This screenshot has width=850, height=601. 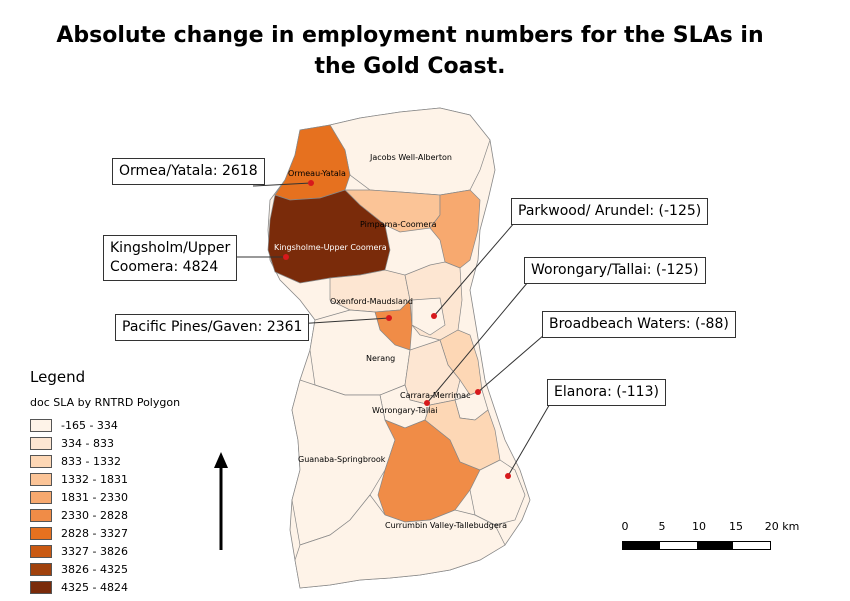 I want to click on callout-broadbeach: Broadbeach Waters: (-88), so click(x=639, y=324).